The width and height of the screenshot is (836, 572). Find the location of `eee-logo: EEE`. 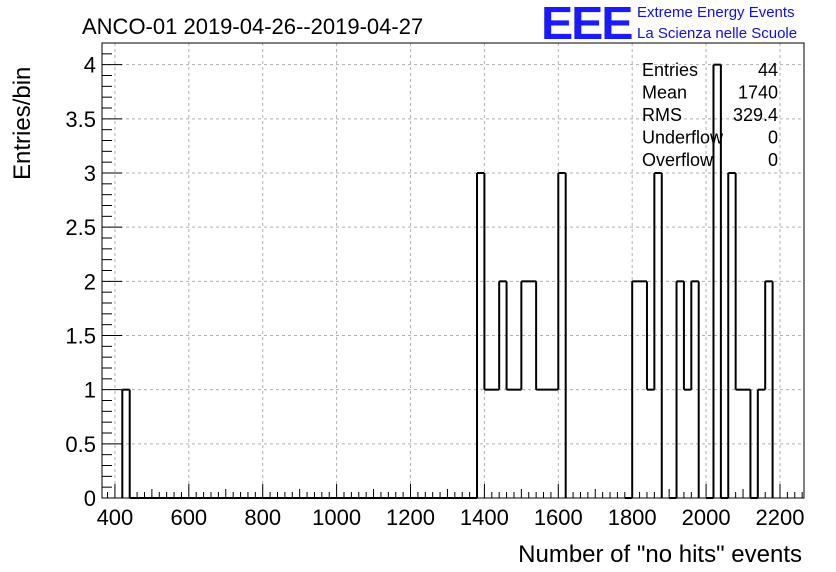

eee-logo: EEE is located at coordinates (587, 24).